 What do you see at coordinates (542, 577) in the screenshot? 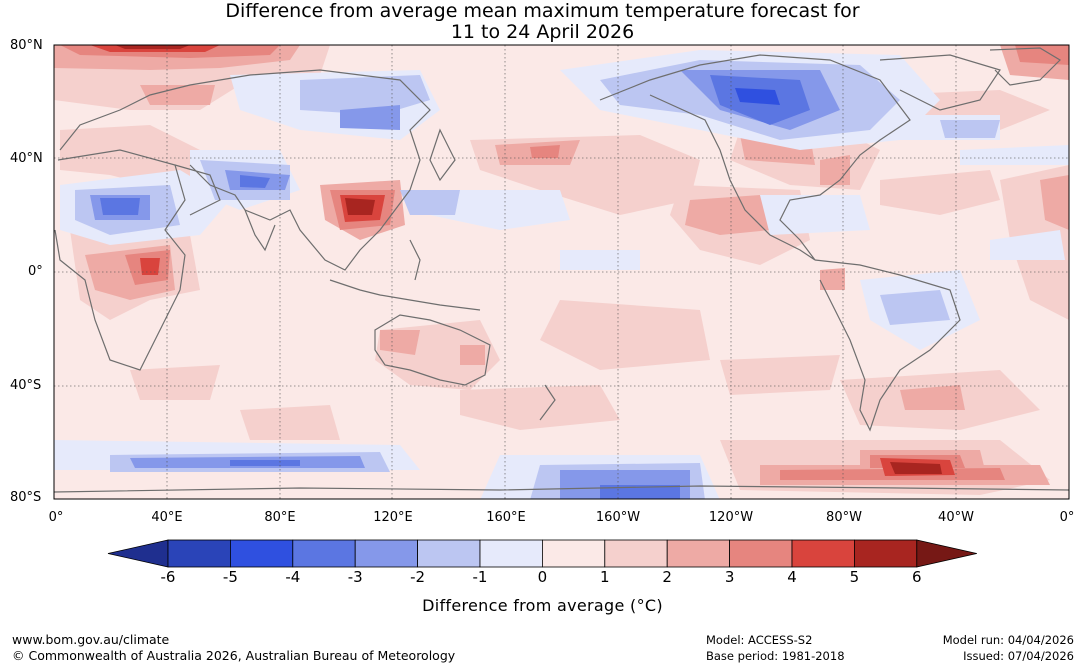
I see `colorbar-tick-label: 0` at bounding box center [542, 577].